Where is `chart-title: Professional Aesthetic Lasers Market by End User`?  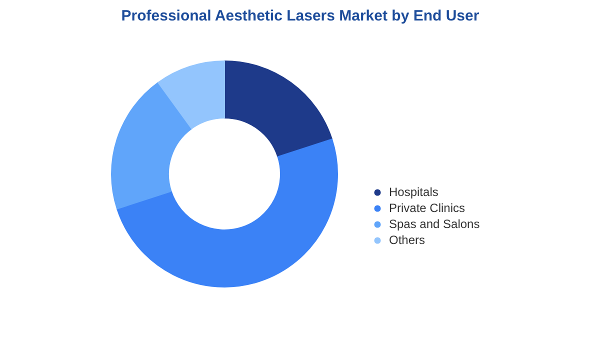
chart-title: Professional Aesthetic Lasers Market by End User is located at coordinates (300, 16).